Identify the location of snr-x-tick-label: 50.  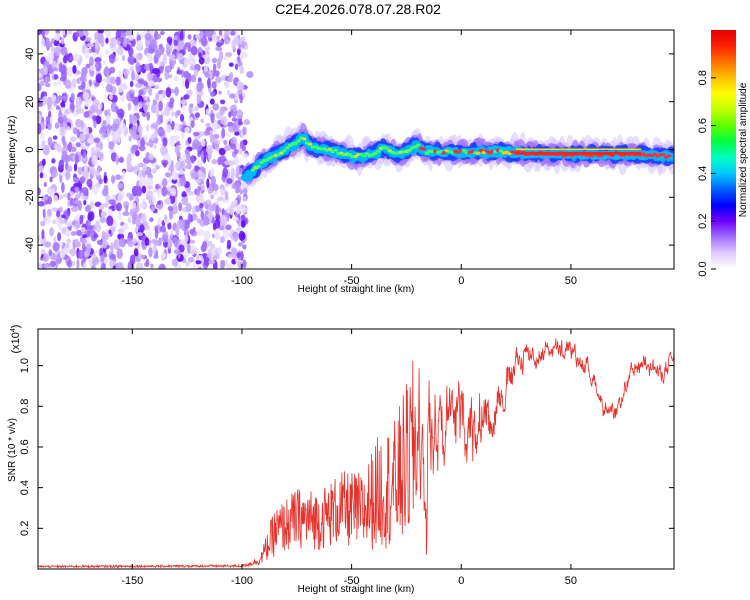
(571, 581).